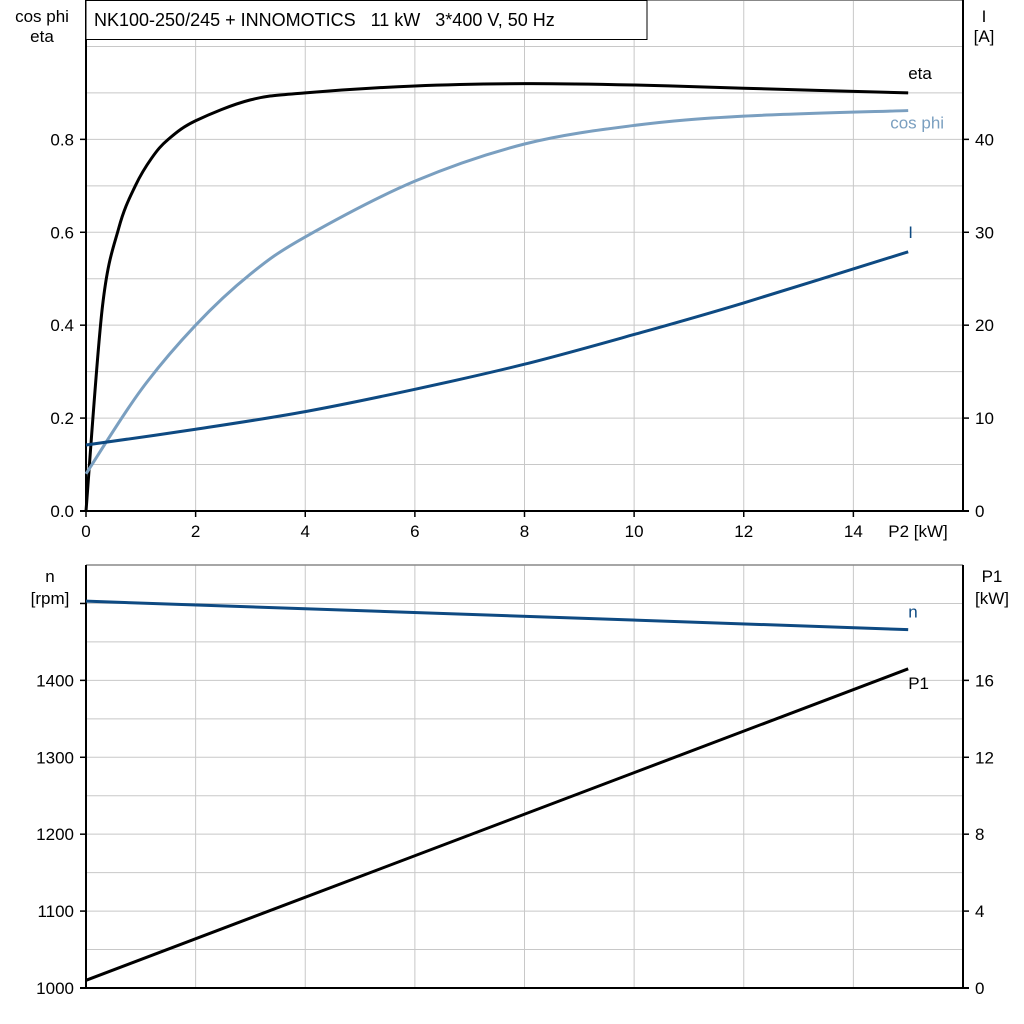 The height and width of the screenshot is (1024, 1024). Describe the element at coordinates (55, 911) in the screenshot. I see `y-tick-label-left: 1100` at that location.